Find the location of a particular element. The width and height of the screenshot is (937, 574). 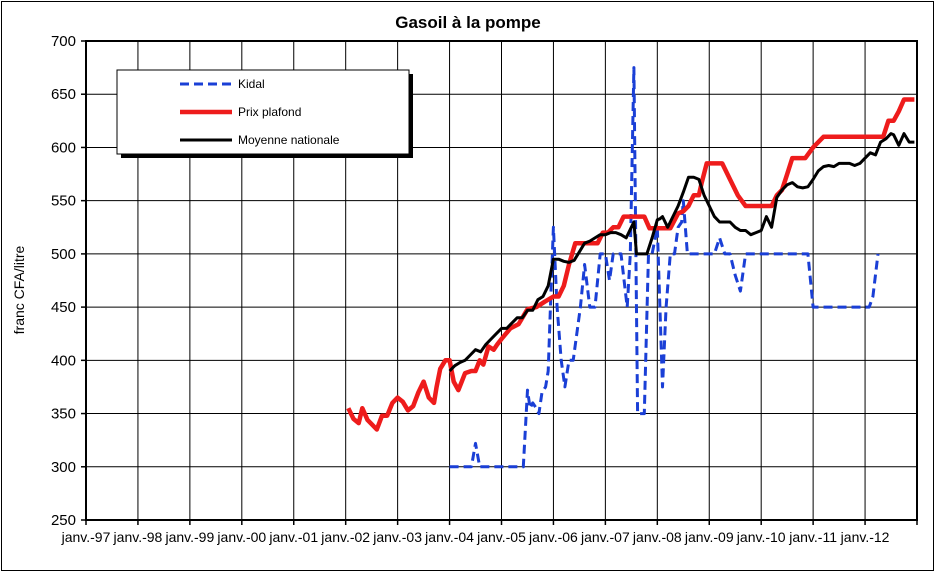

x-tick-label: janv.-07 is located at coordinates (605, 537).